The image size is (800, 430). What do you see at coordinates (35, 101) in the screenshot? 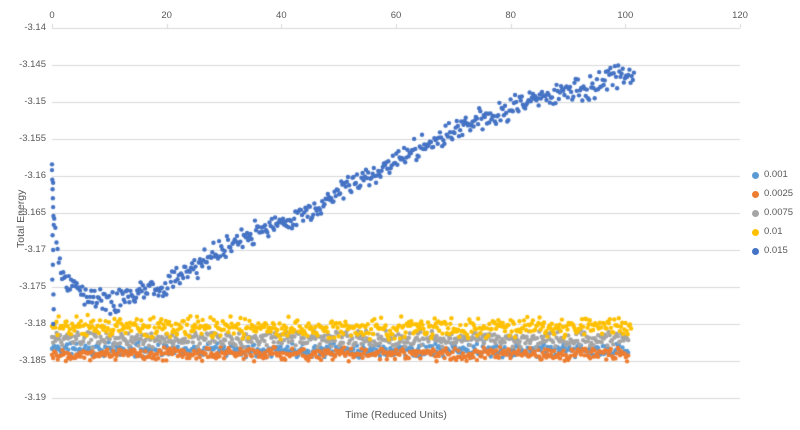
I see `y-tick-label: -3.15` at bounding box center [35, 101].